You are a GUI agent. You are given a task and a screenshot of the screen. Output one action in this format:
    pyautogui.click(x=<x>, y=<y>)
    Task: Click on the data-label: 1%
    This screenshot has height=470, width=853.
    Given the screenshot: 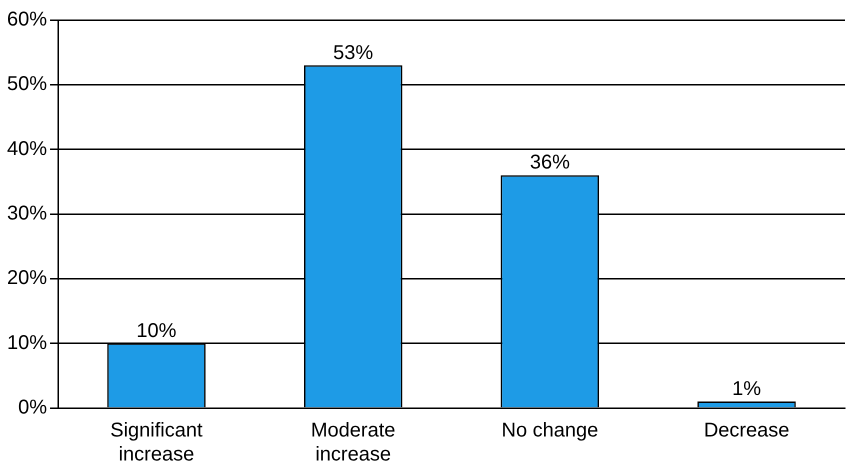 What is the action you would take?
    pyautogui.click(x=747, y=389)
    